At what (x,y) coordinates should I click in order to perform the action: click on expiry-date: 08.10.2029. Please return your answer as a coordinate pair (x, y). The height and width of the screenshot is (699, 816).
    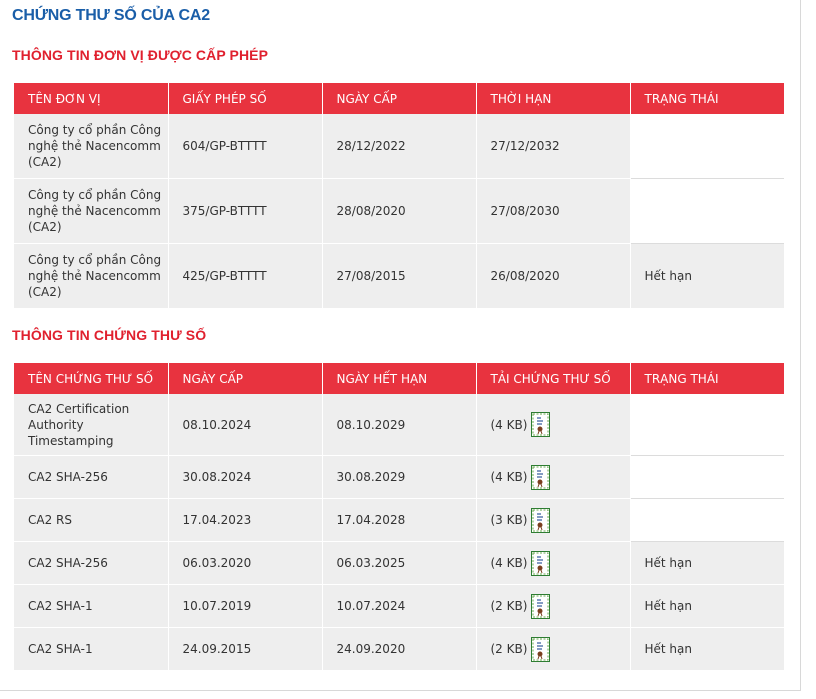
    Looking at the image, I should click on (399, 425).